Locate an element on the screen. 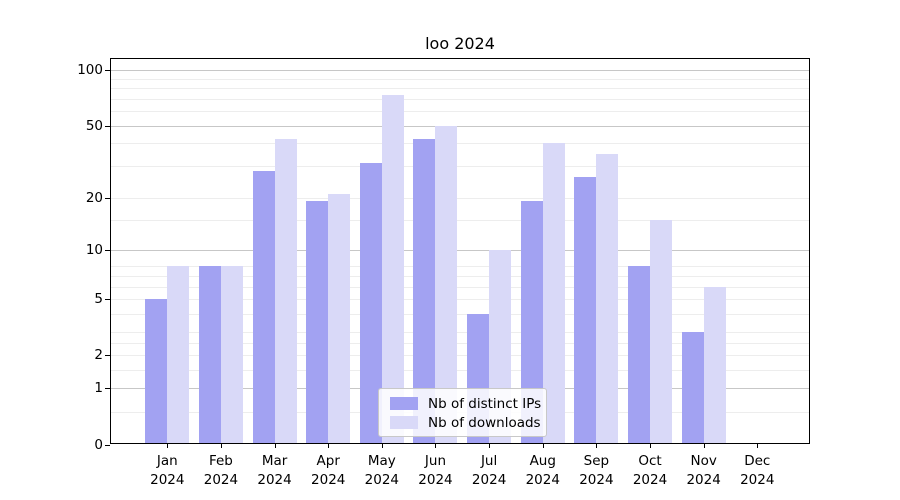 This screenshot has height=500, width=900. bar-downloads-mar is located at coordinates (285, 291).